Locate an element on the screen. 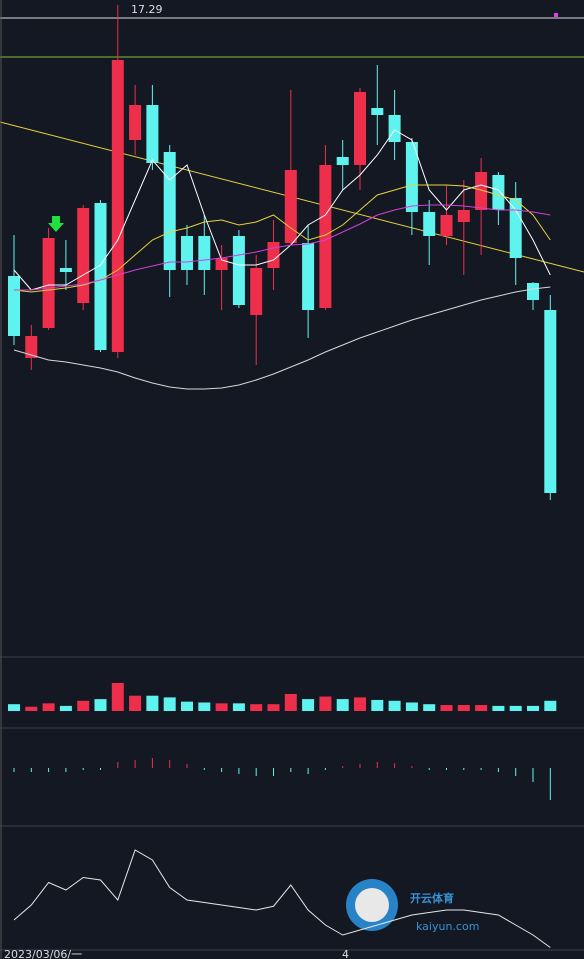  watermark: 开云体育 kaiyun.com is located at coordinates (412, 906).